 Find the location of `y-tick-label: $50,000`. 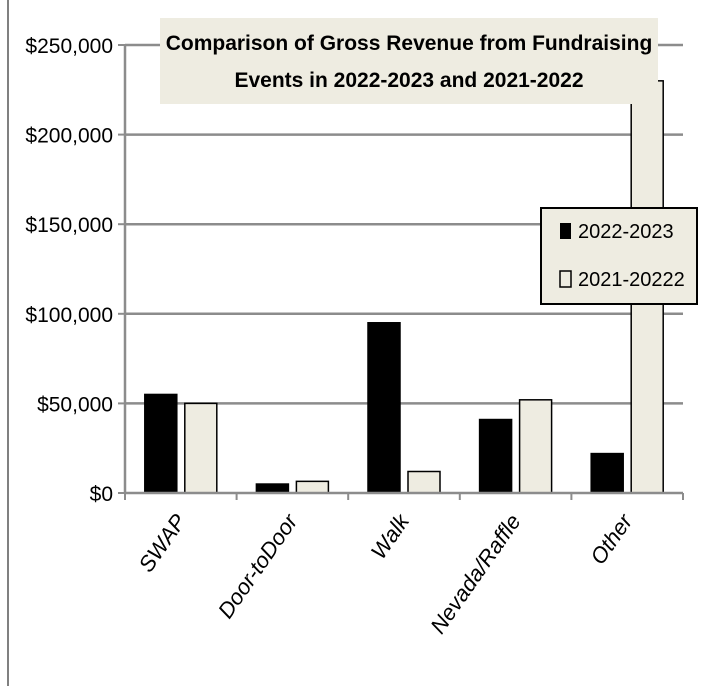

y-tick-label: $50,000 is located at coordinates (75, 404).